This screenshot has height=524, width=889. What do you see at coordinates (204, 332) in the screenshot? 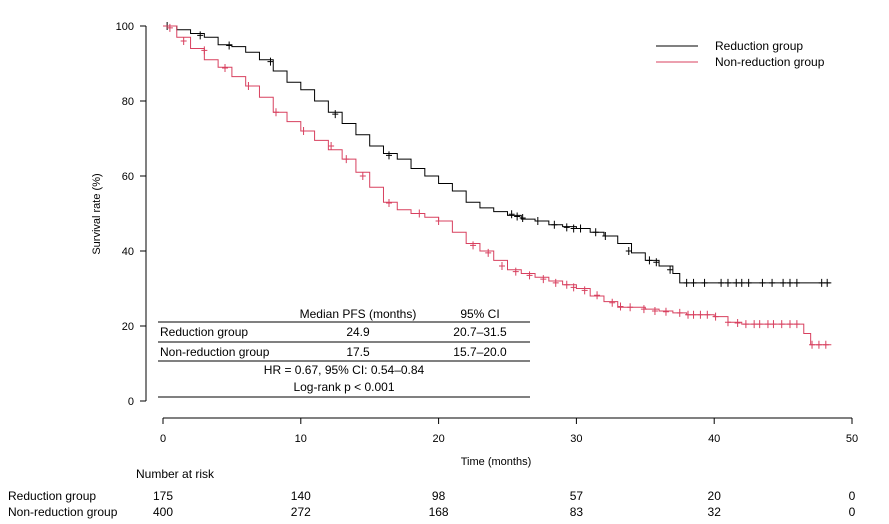
I see `table-row-label: Reduction group` at bounding box center [204, 332].